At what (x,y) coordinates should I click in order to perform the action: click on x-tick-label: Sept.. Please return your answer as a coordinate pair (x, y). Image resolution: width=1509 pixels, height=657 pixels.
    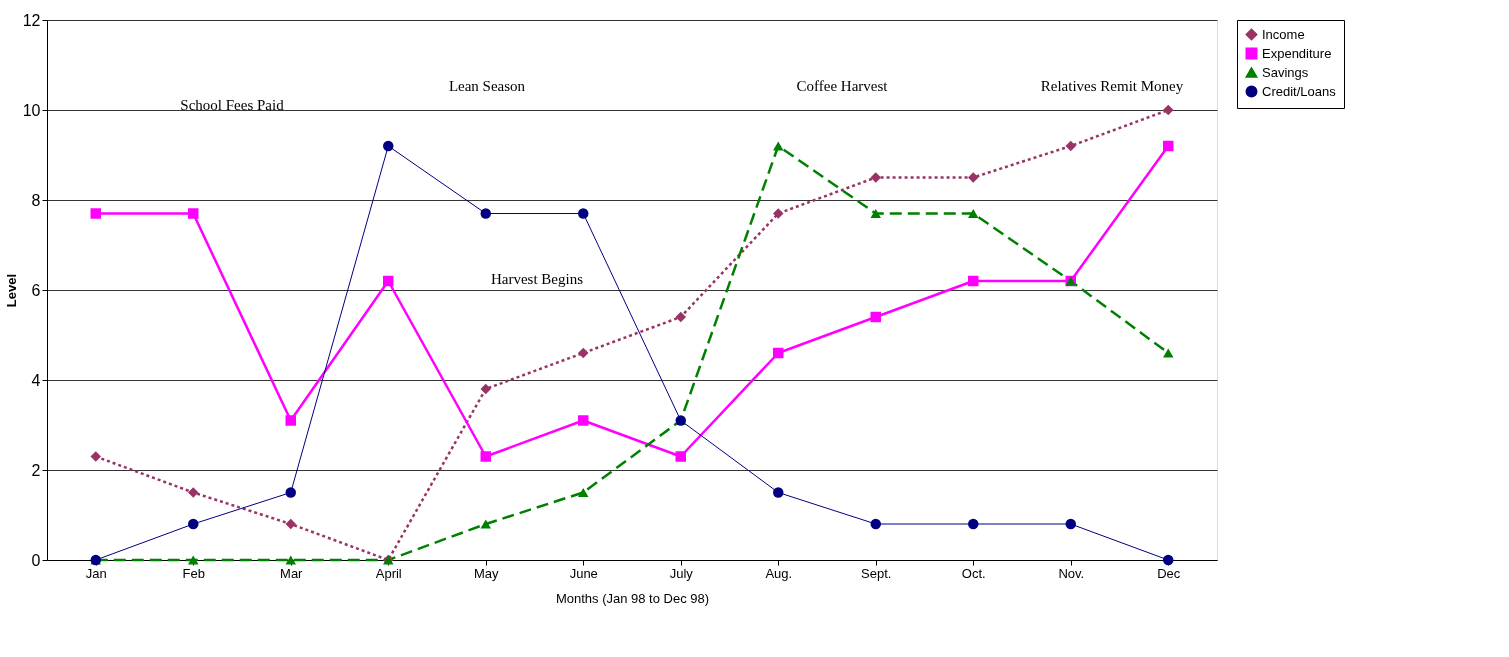
    Looking at the image, I should click on (876, 573).